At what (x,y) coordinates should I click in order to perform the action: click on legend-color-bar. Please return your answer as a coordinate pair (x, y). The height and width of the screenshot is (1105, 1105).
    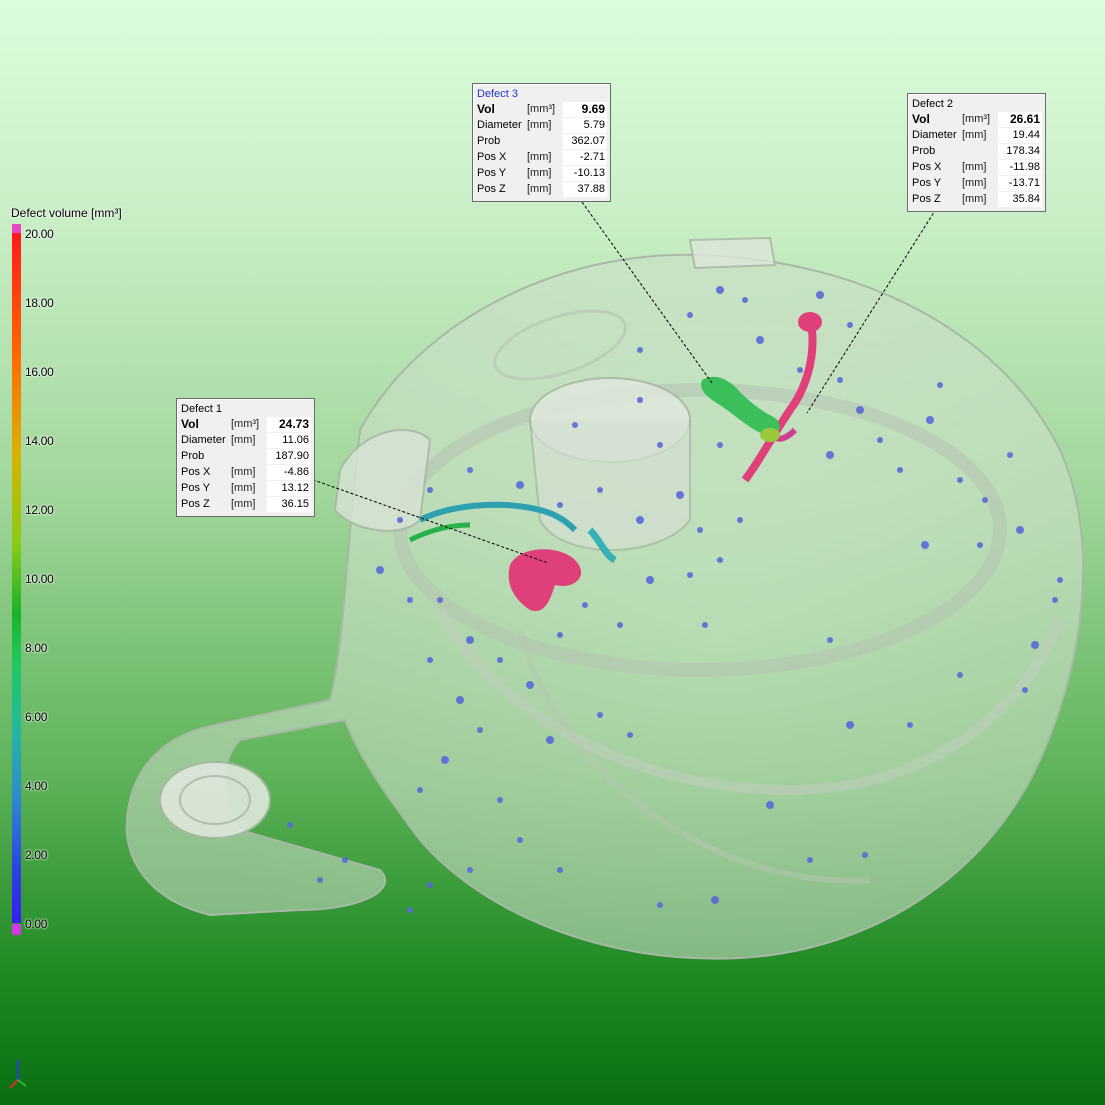
    Looking at the image, I should click on (16, 578).